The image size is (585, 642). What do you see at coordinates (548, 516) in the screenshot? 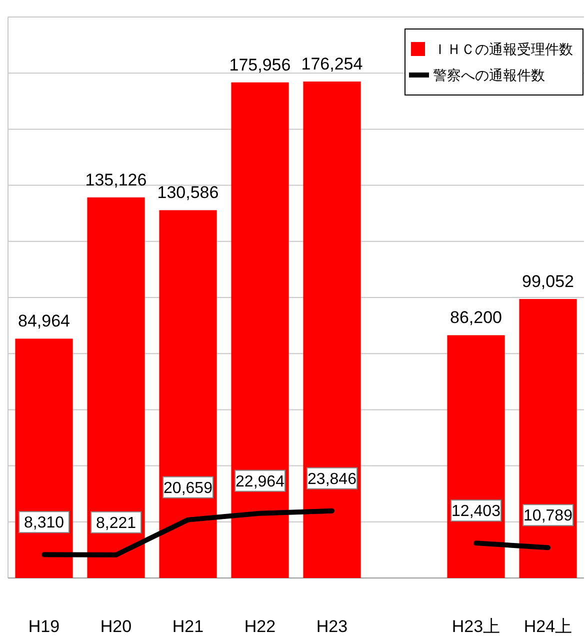
I see `data-label: 10,789` at bounding box center [548, 516].